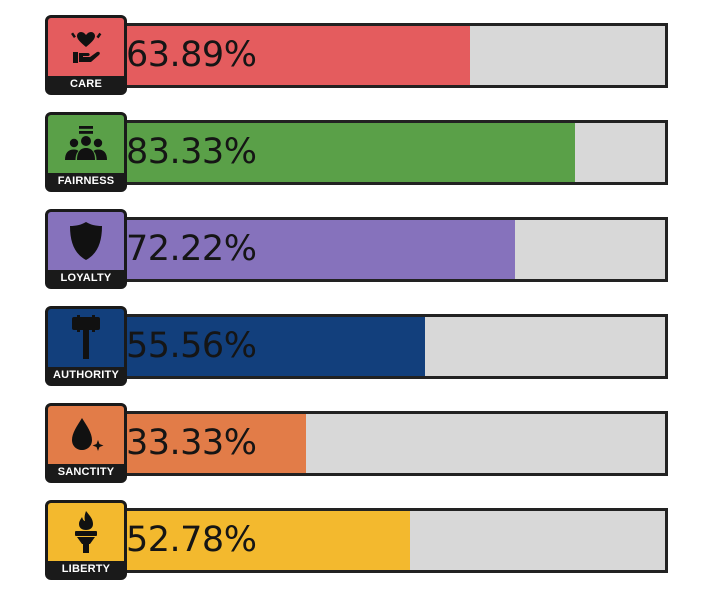 The image size is (710, 597). What do you see at coordinates (86, 278) in the screenshot?
I see `category-label: LOYALTY` at bounding box center [86, 278].